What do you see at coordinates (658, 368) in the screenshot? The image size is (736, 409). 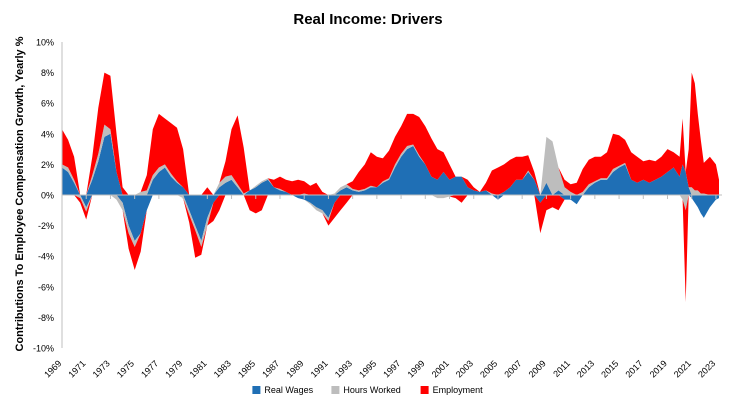 I see `x-tick-label: 2019` at bounding box center [658, 368].